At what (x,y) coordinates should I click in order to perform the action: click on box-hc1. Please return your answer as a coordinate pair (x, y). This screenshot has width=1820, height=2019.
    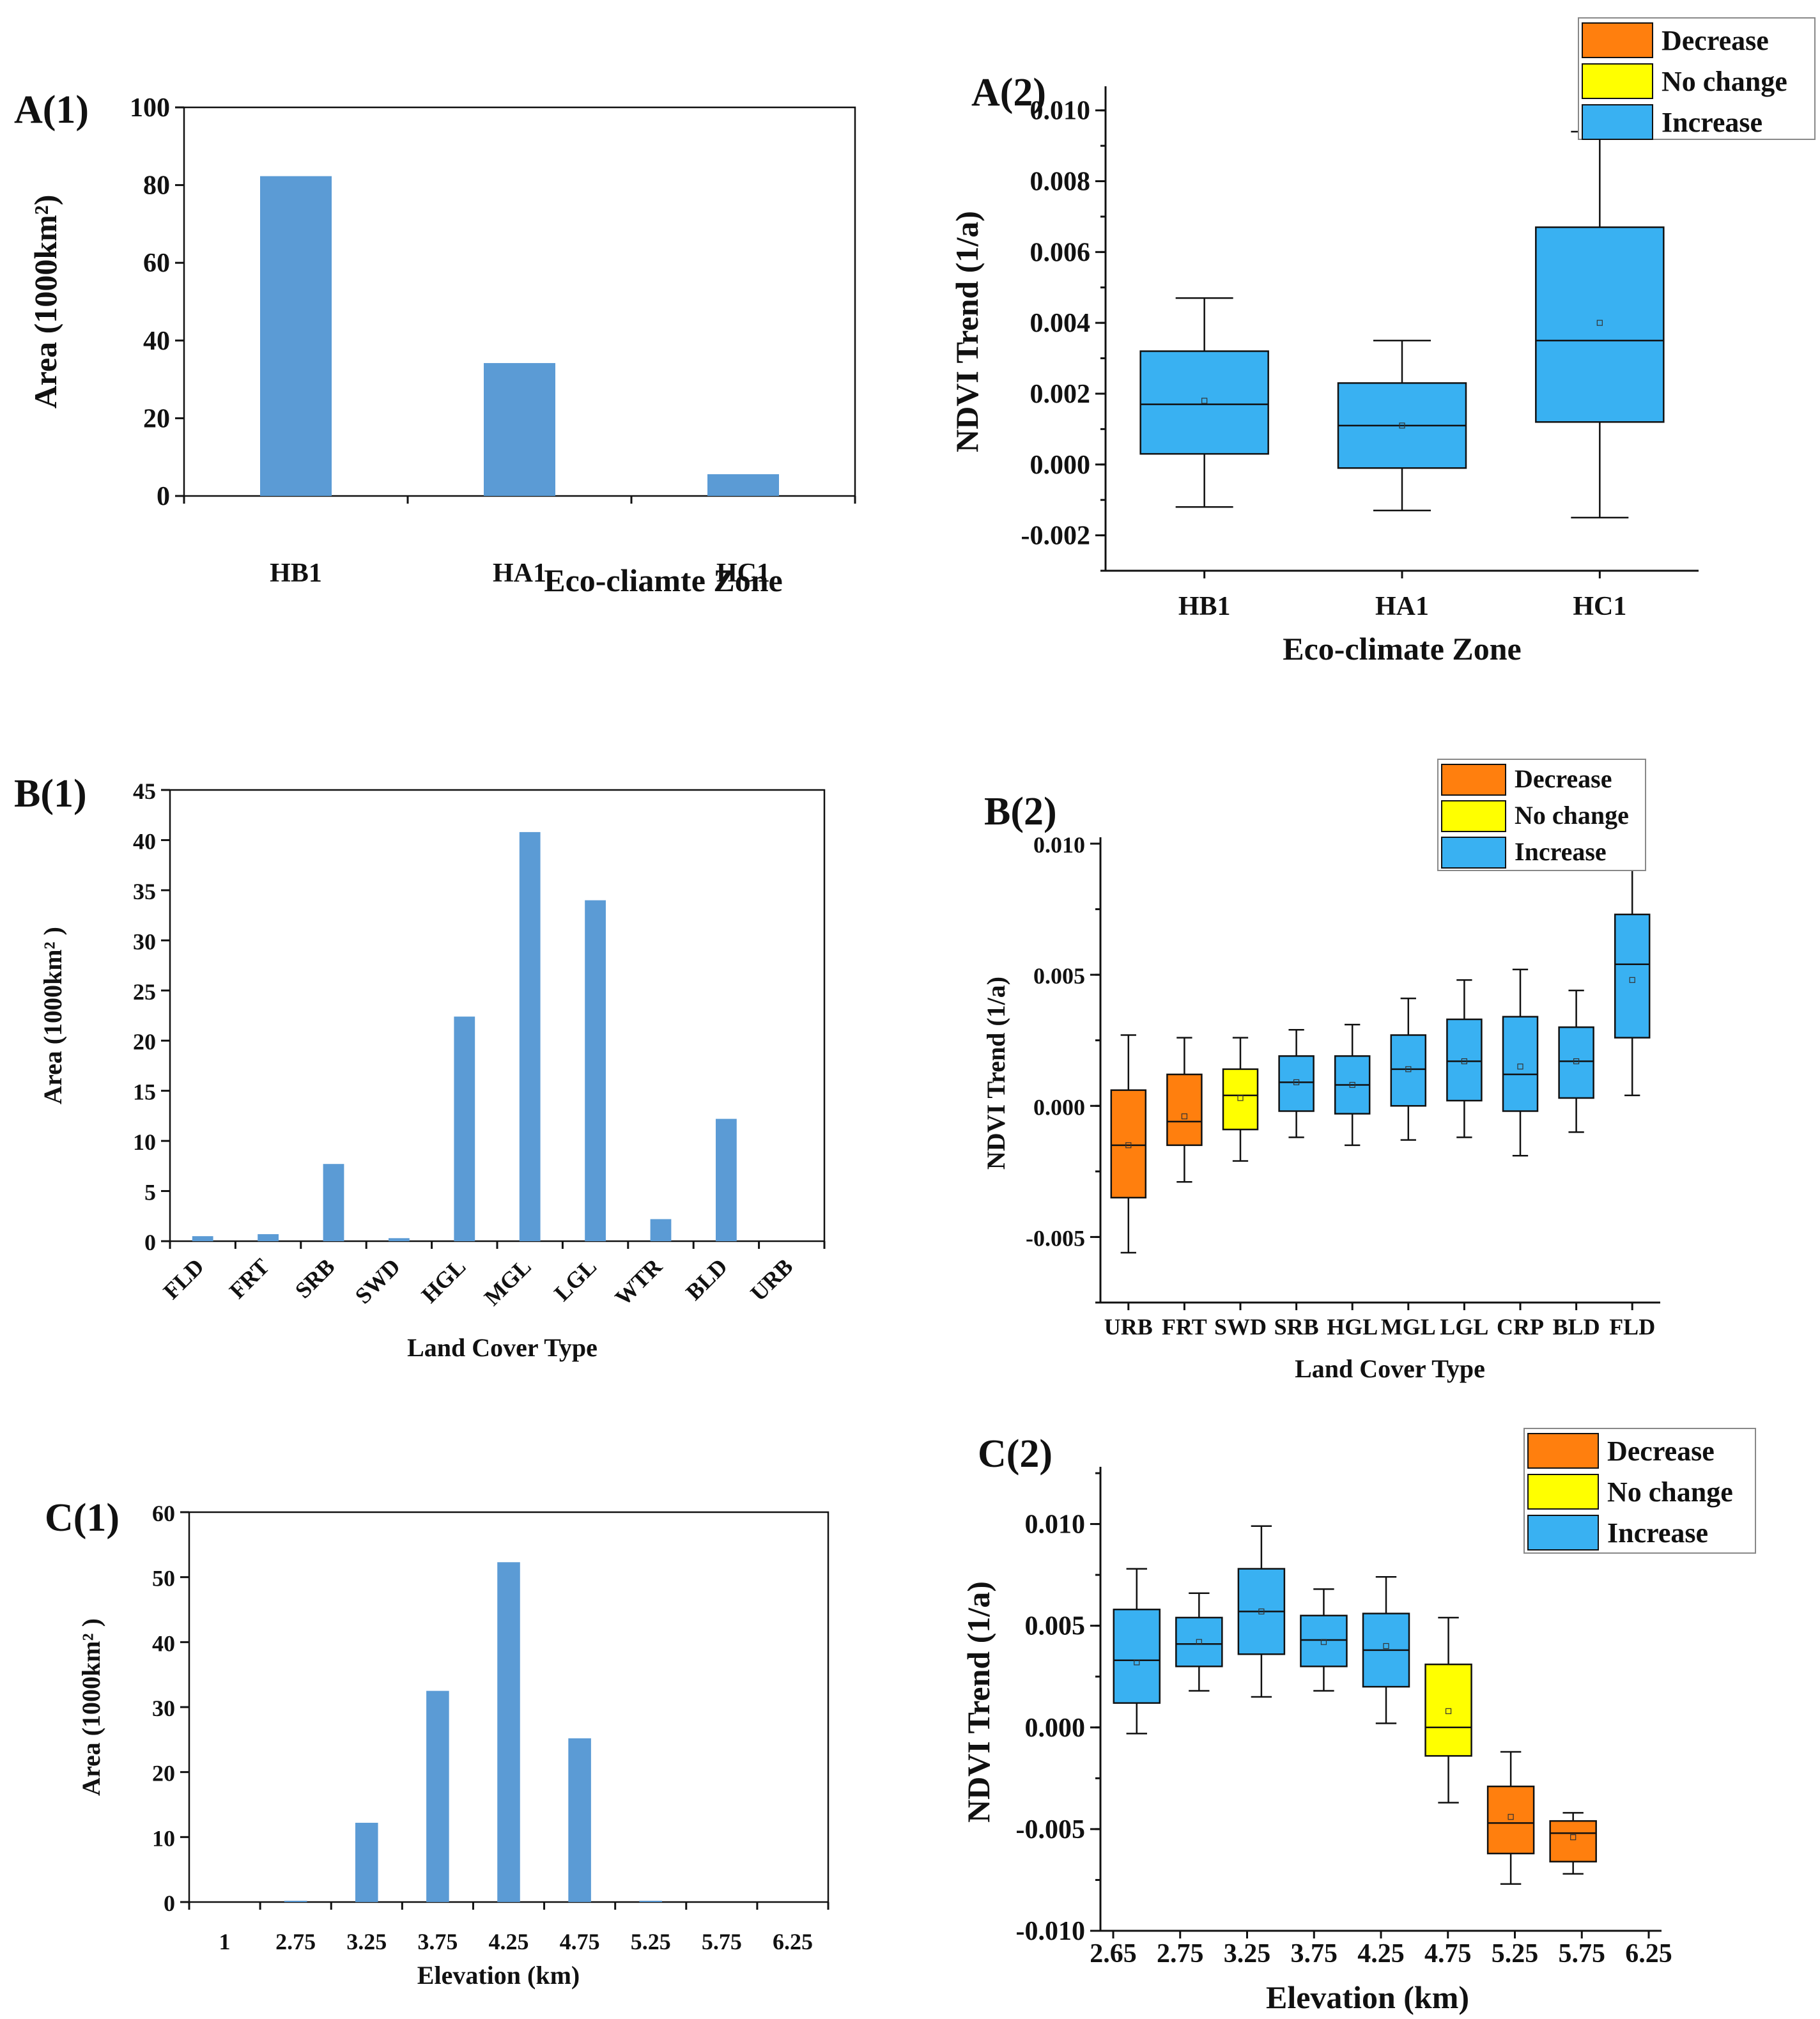
    Looking at the image, I should click on (1600, 324).